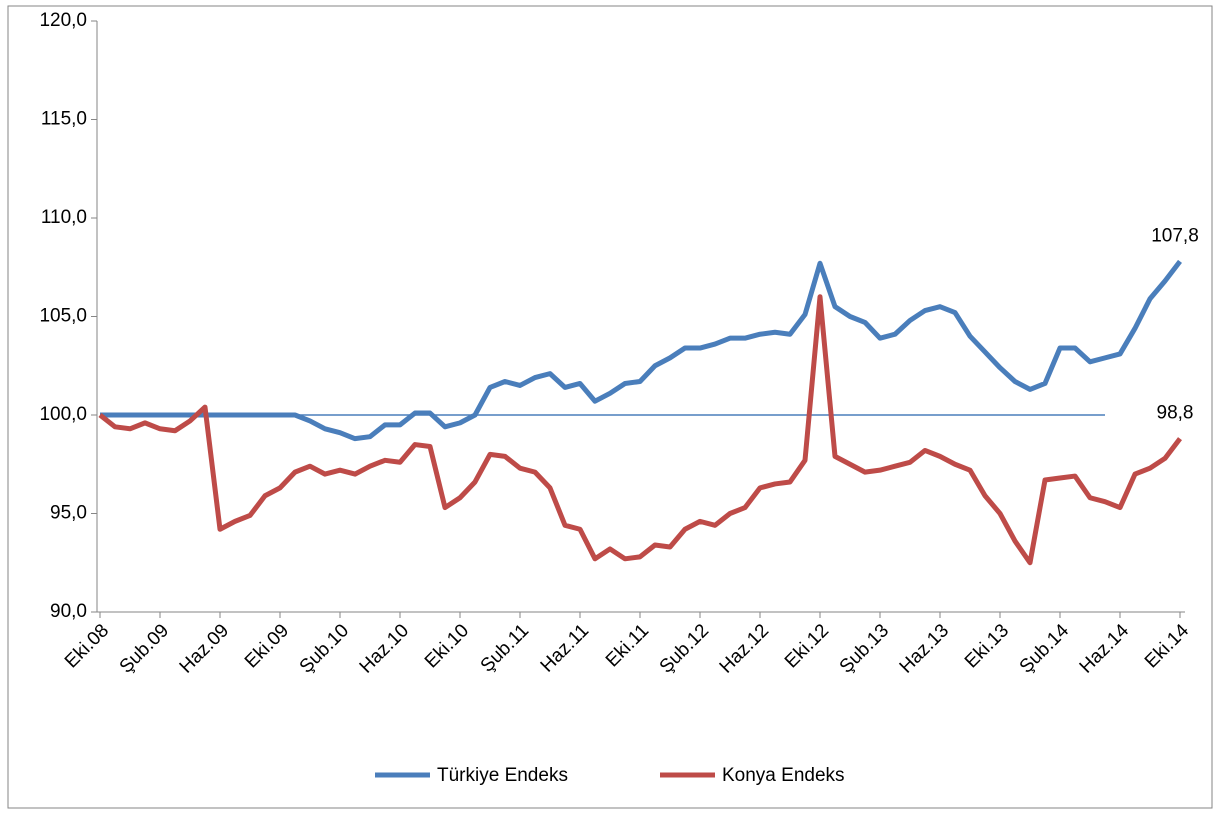 This screenshot has width=1218, height=815. I want to click on y-tick-label: 110,0, so click(64, 217).